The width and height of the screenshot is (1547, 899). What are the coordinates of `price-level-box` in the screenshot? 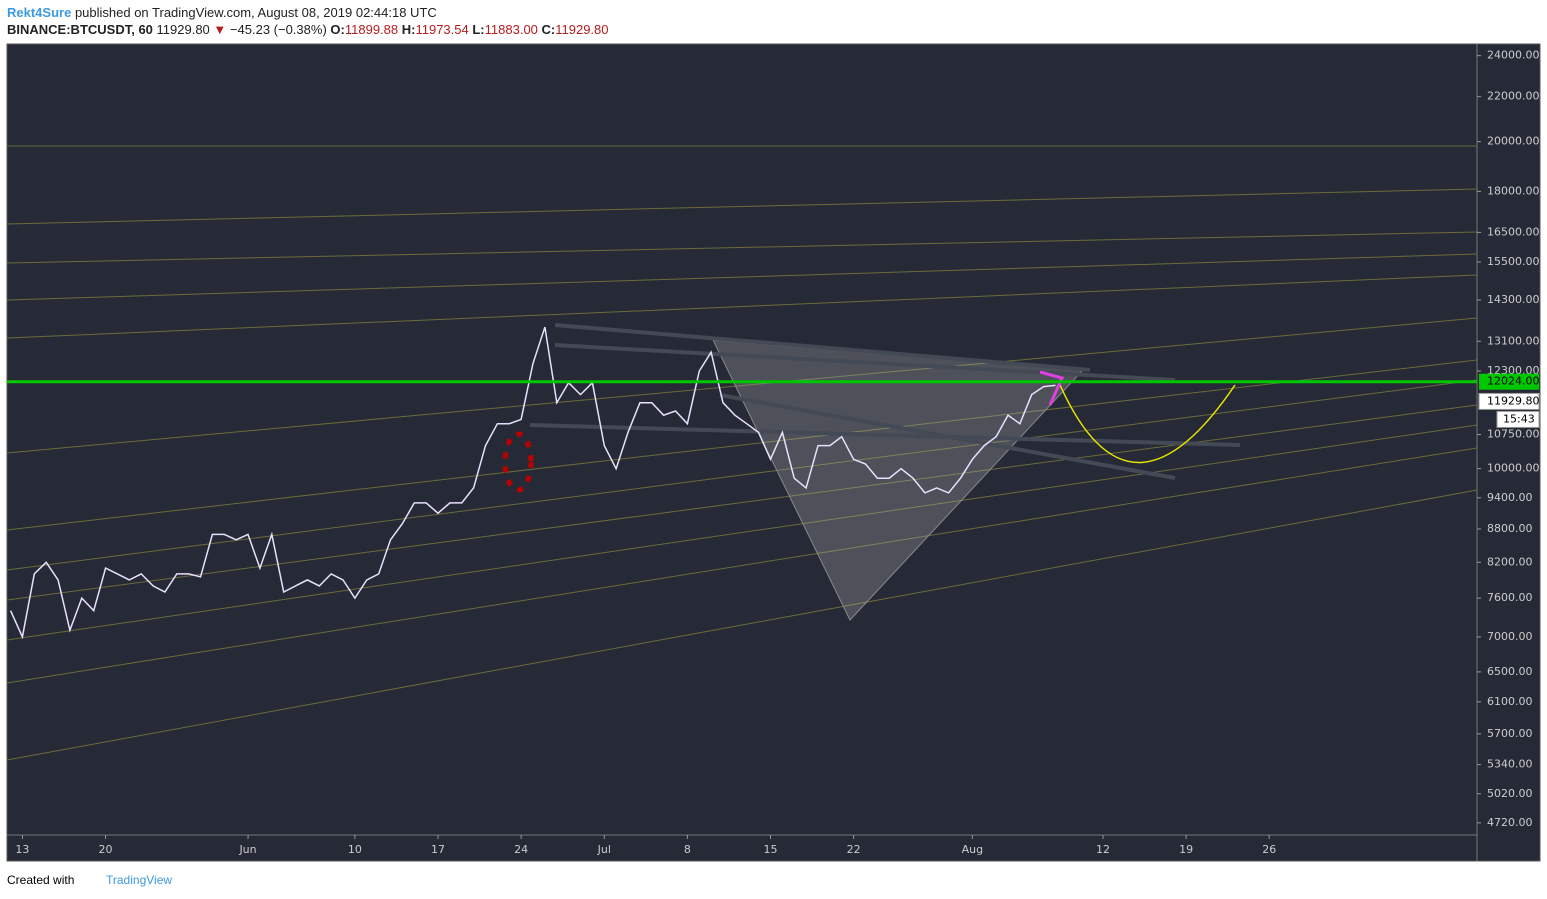 It's located at (1509, 381).